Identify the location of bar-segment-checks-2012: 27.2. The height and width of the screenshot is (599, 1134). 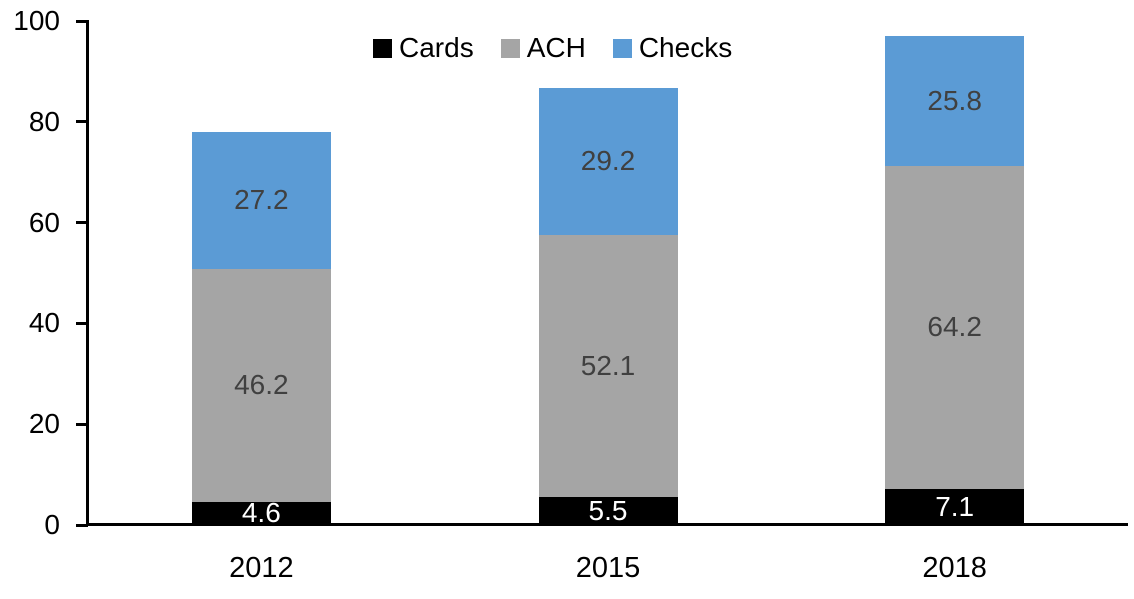
(261, 200).